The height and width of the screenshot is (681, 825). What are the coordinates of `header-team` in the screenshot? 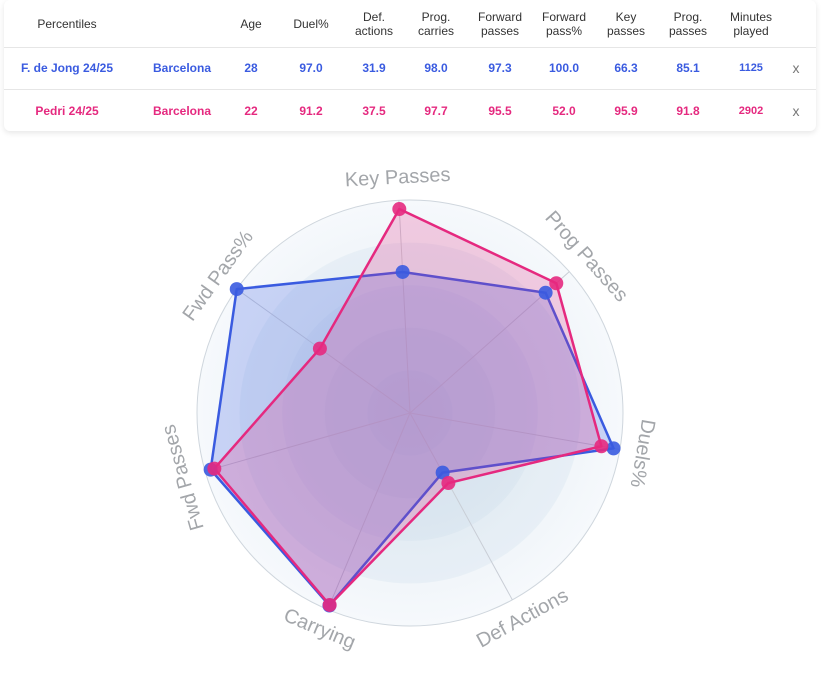 It's located at (182, 23).